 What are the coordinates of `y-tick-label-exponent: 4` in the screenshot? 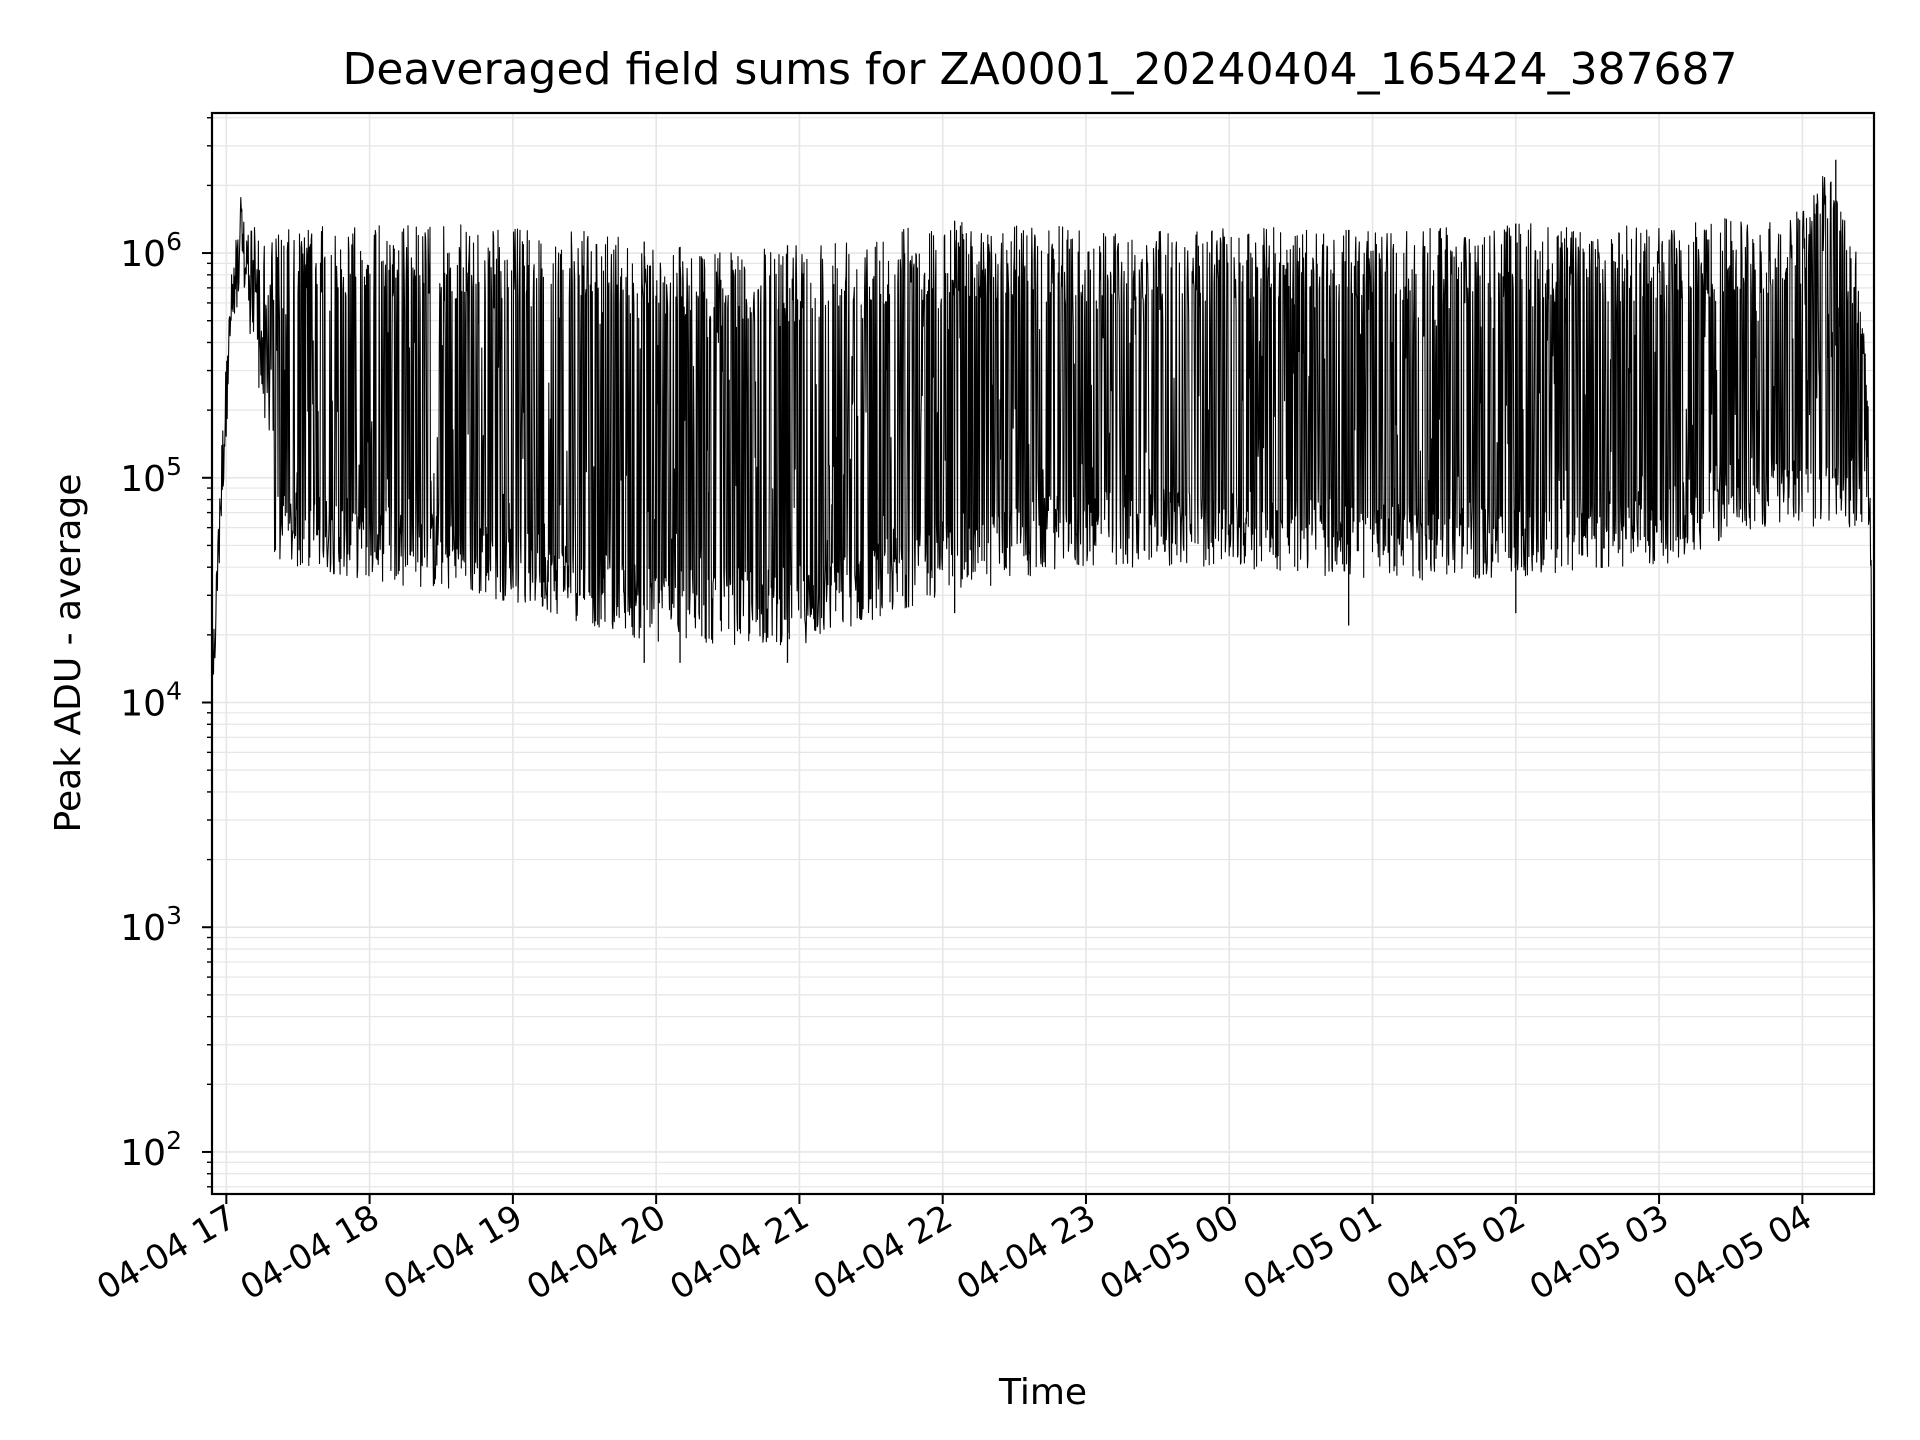 It's located at (174, 691).